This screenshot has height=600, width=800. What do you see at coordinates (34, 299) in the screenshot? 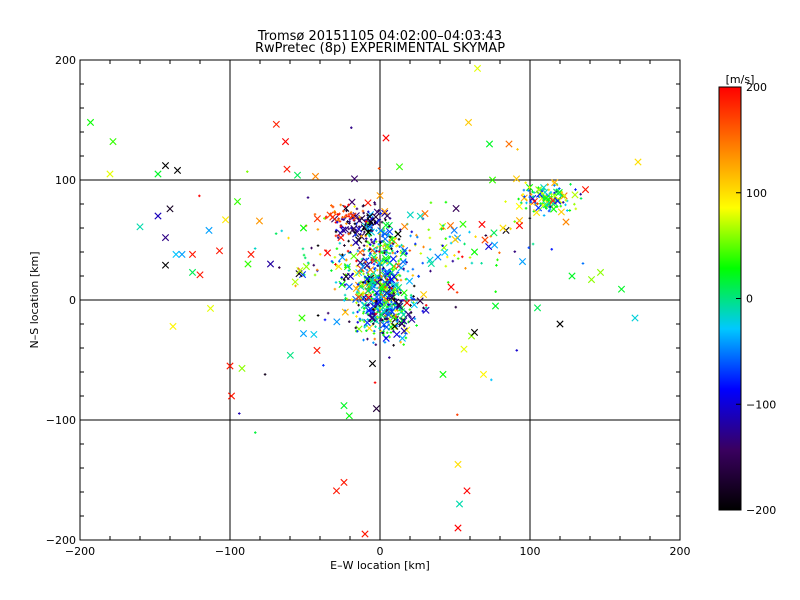
I see `y-axis-label: N–S location [km]` at bounding box center [34, 299].